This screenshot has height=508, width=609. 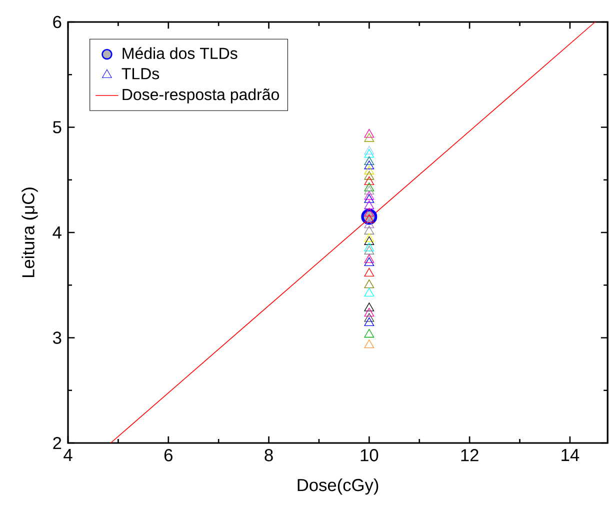 I want to click on y-tick-label: 2, so click(x=57, y=443).